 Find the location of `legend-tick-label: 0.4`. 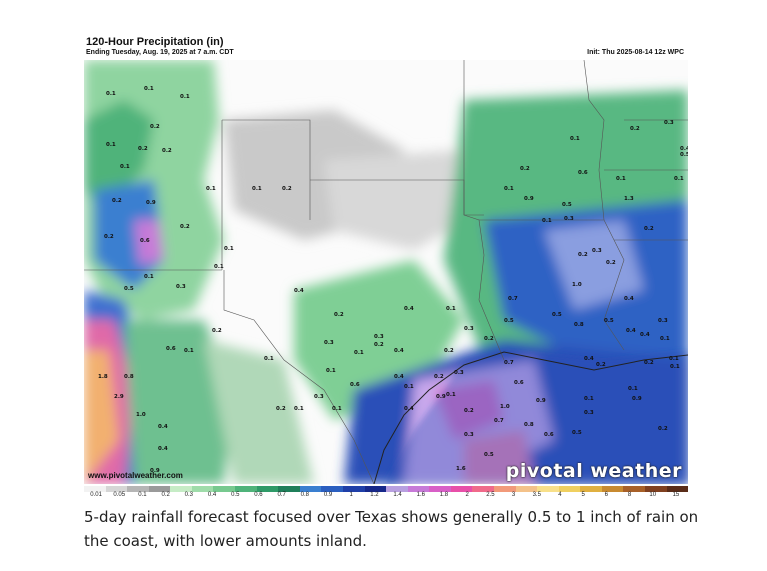

legend-tick-label: 0.4 is located at coordinates (212, 495).